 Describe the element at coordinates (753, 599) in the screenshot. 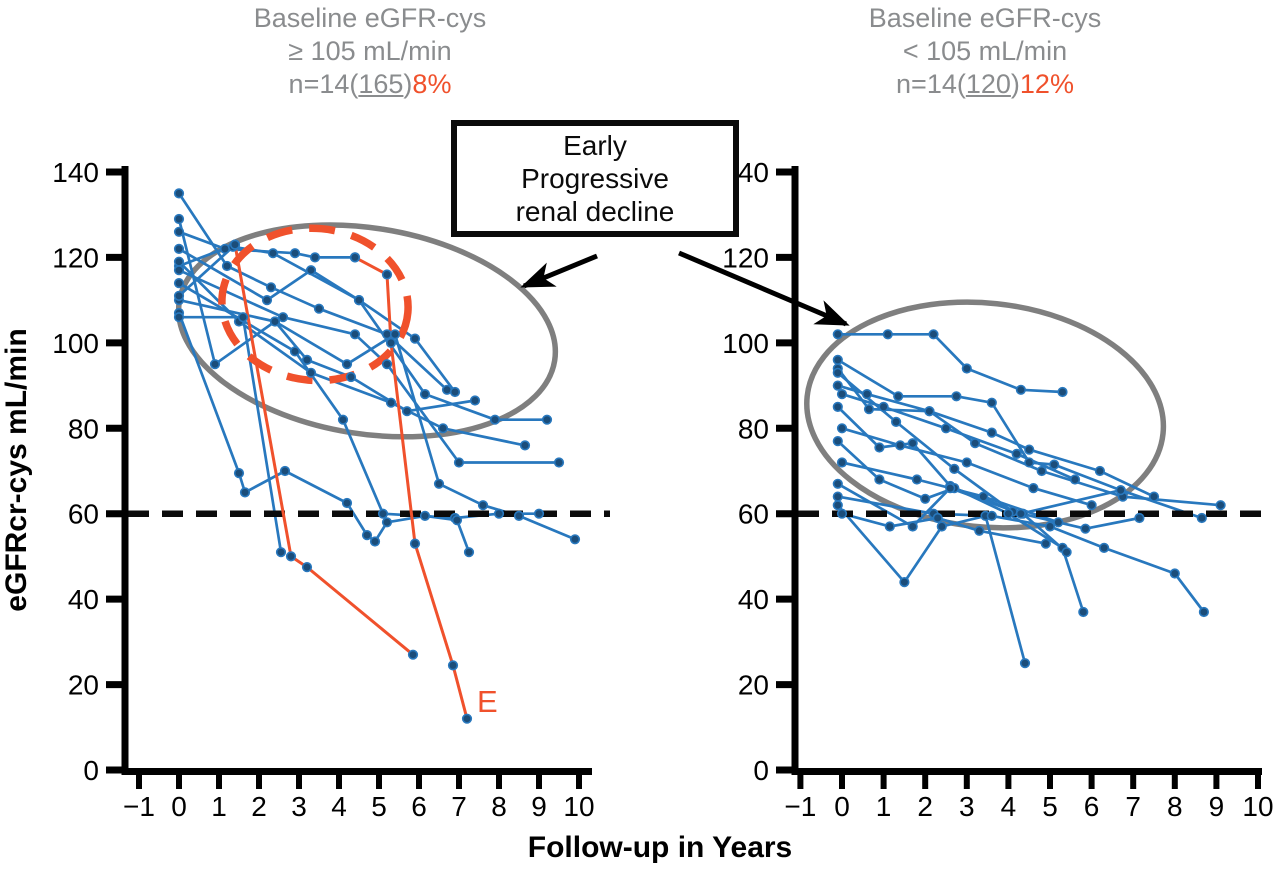

I see `y-tick-label: 40` at that location.